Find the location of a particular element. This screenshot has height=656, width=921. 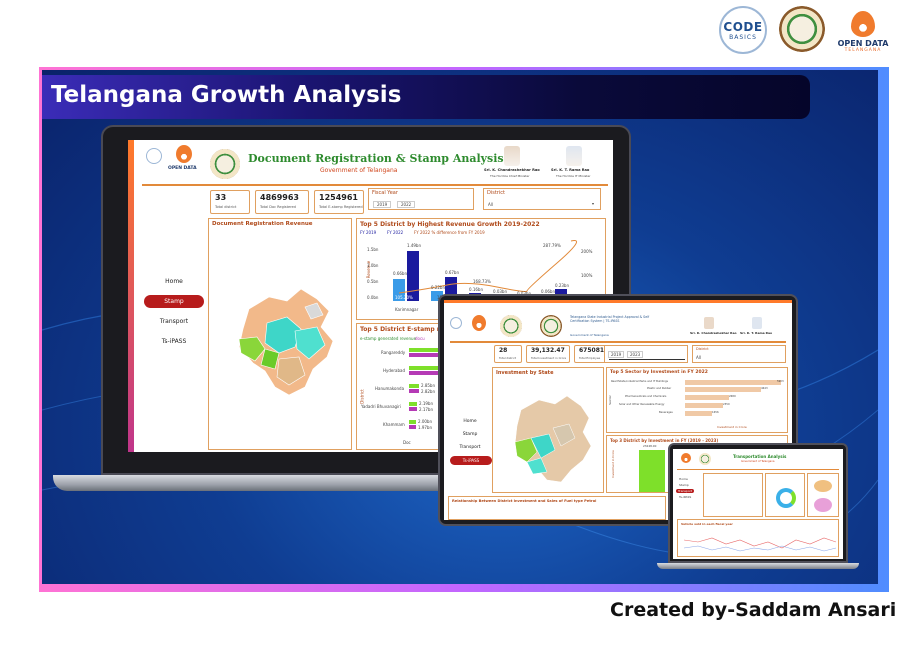

y-tick-1: 1.5bn is located at coordinates (373, 249).